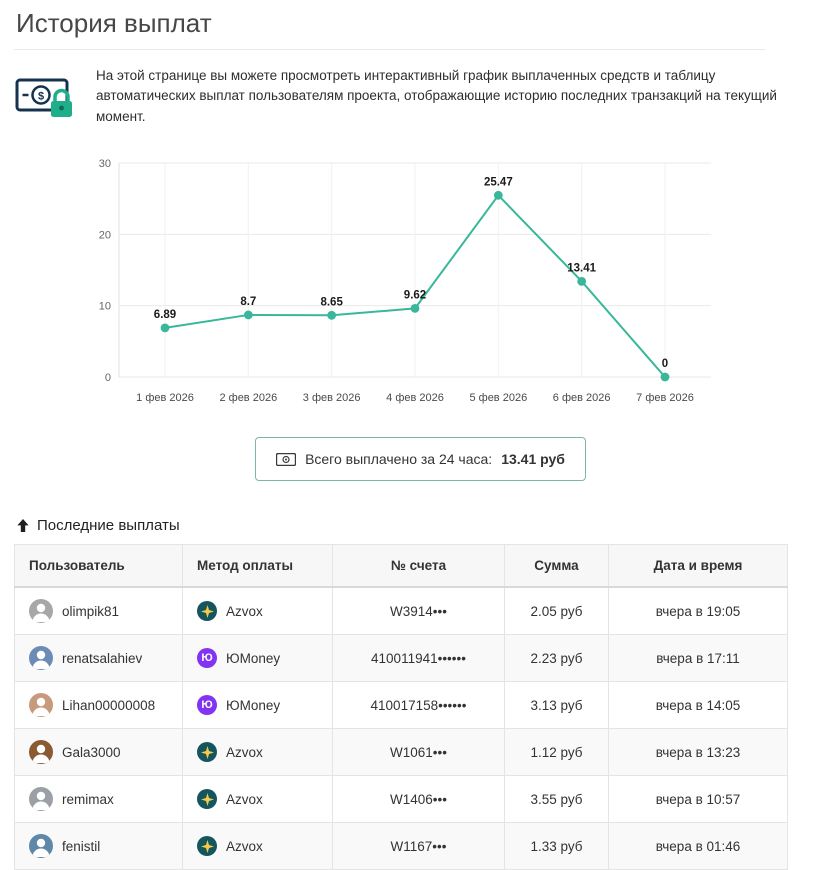 This screenshot has width=827, height=870. I want to click on svg-text: 5 фев 2026, so click(498, 398).